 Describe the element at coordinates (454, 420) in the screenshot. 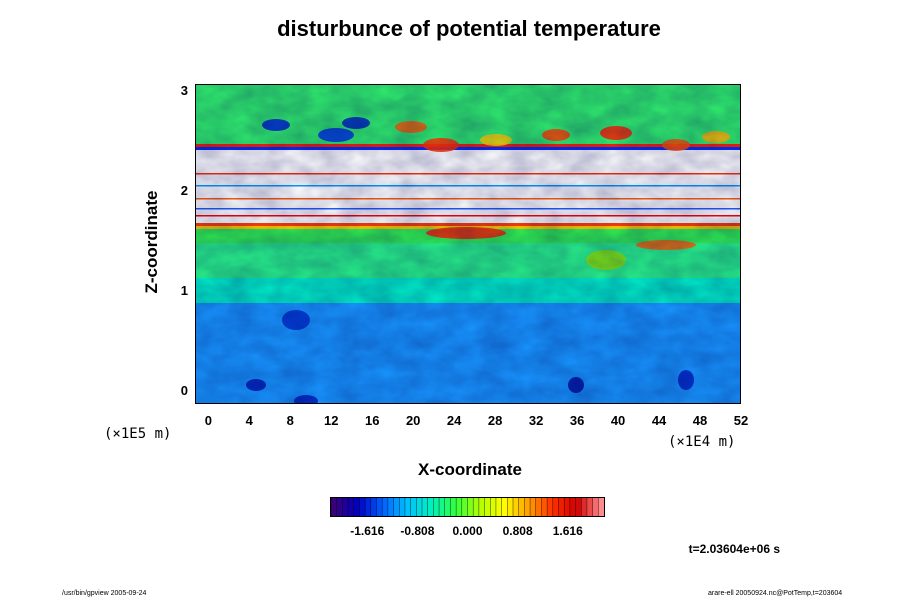

I see `x-tick-label: 24` at that location.